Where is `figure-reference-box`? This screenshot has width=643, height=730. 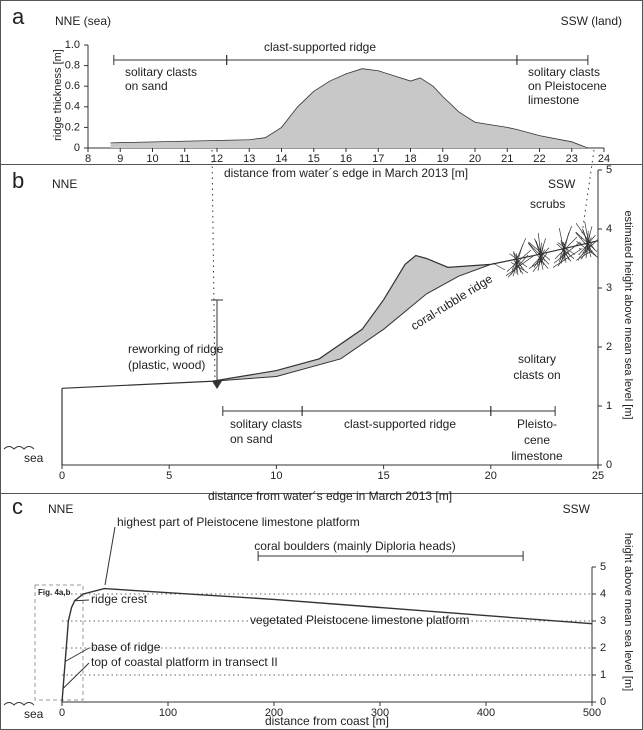
figure-reference-box is located at coordinates (59, 642).